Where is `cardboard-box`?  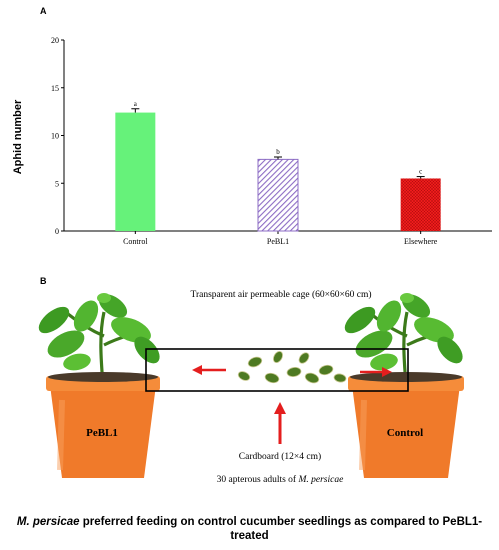 cardboard-box is located at coordinates (277, 370).